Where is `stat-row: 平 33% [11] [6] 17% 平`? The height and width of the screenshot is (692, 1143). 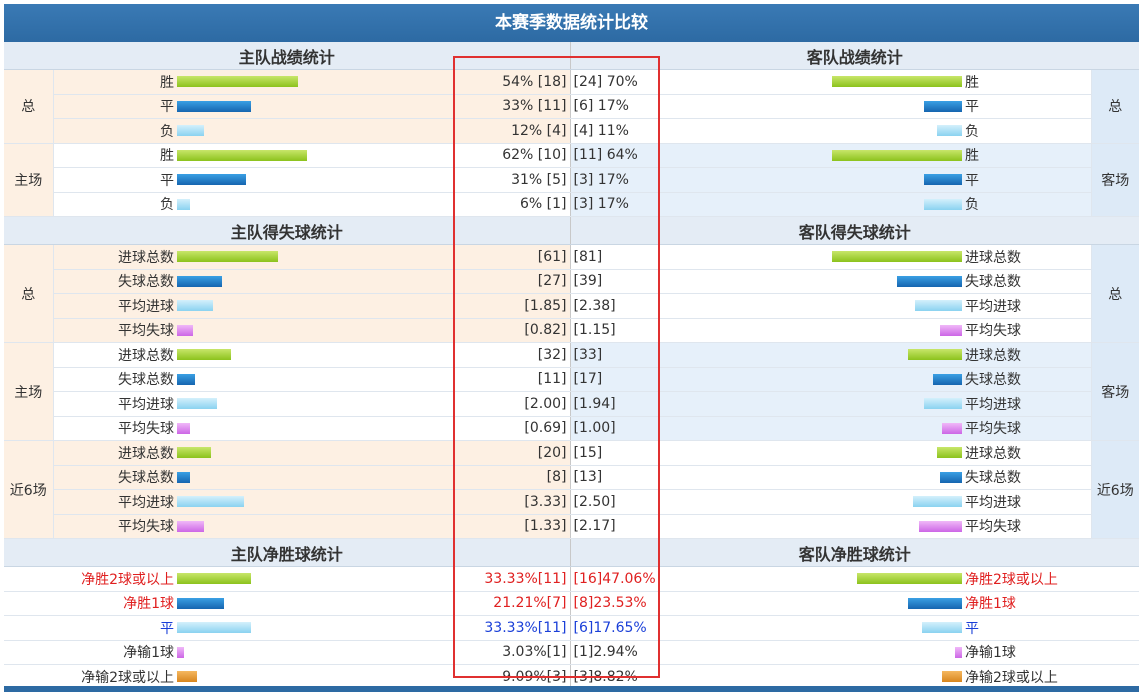
stat-row: 平 33% [11] [6] 17% 平 is located at coordinates (571, 106).